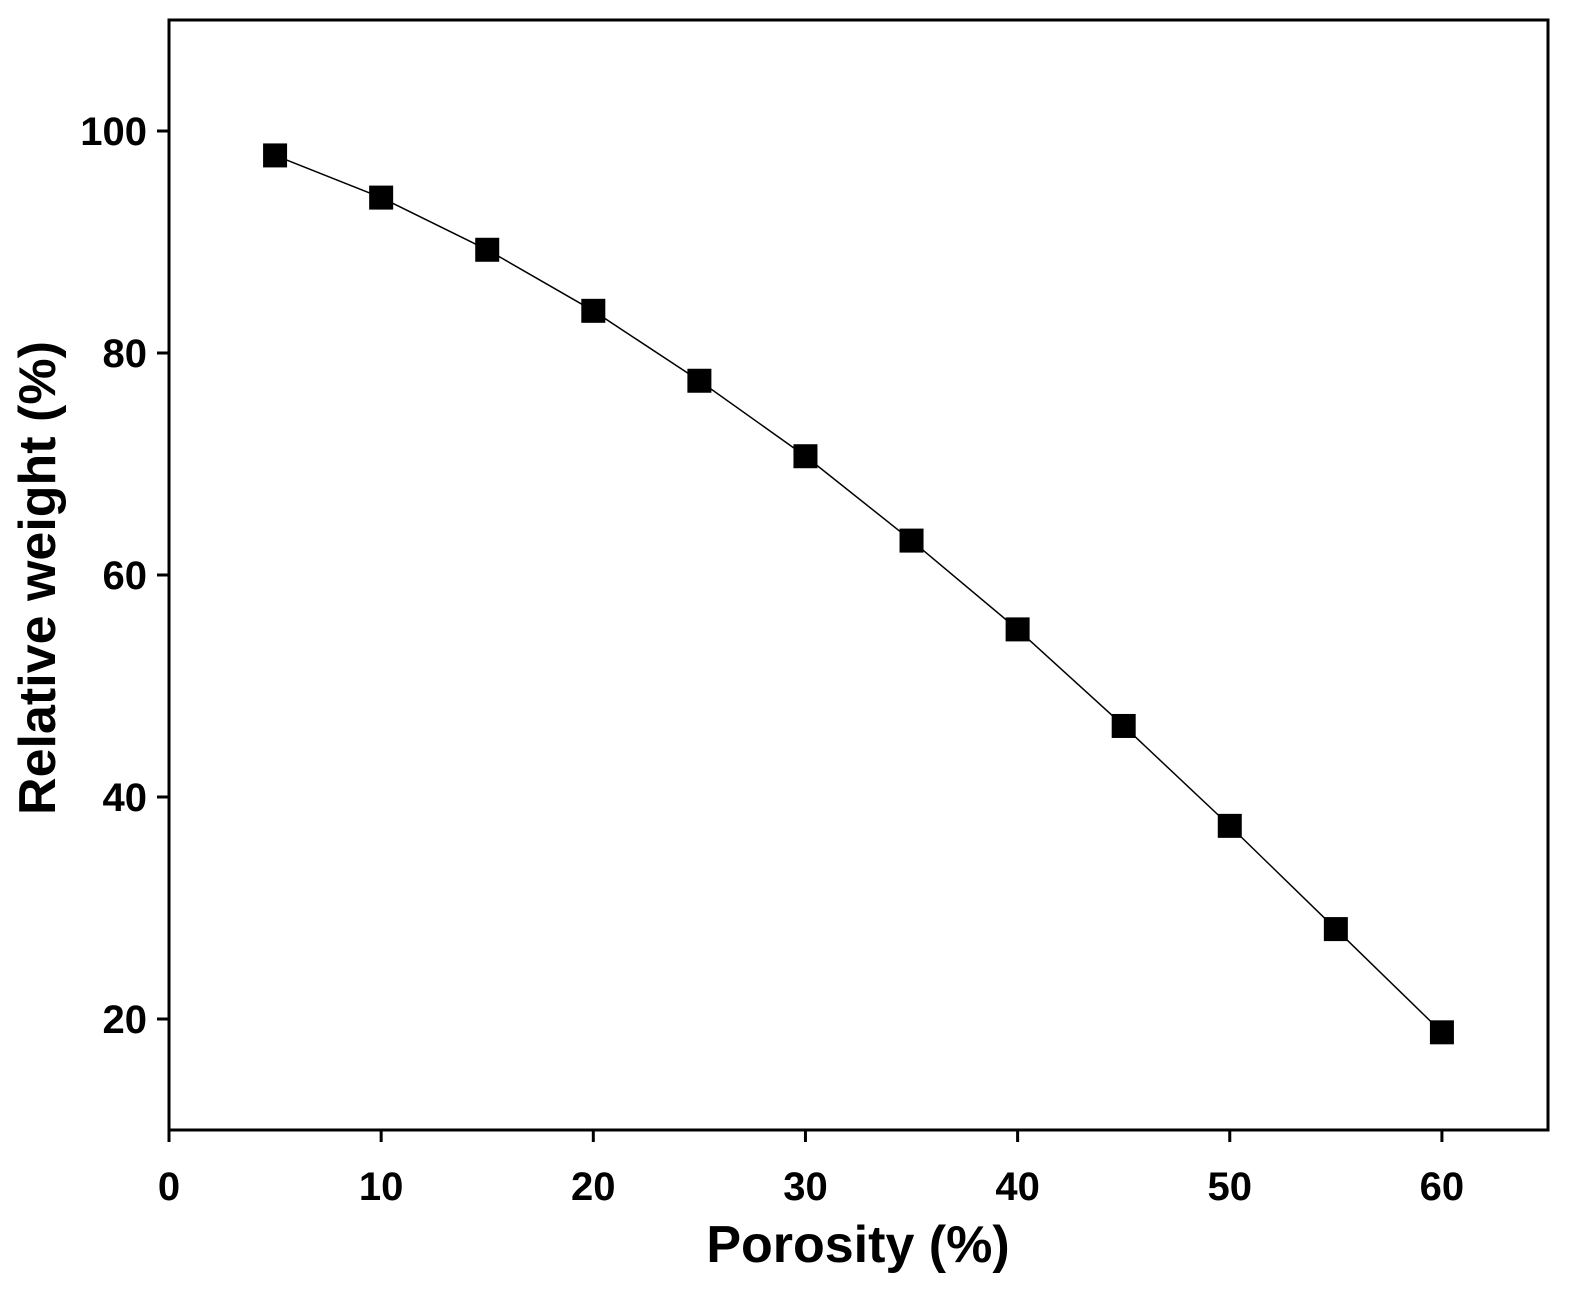  What do you see at coordinates (805, 1187) in the screenshot?
I see `x-tick-label: 30` at bounding box center [805, 1187].